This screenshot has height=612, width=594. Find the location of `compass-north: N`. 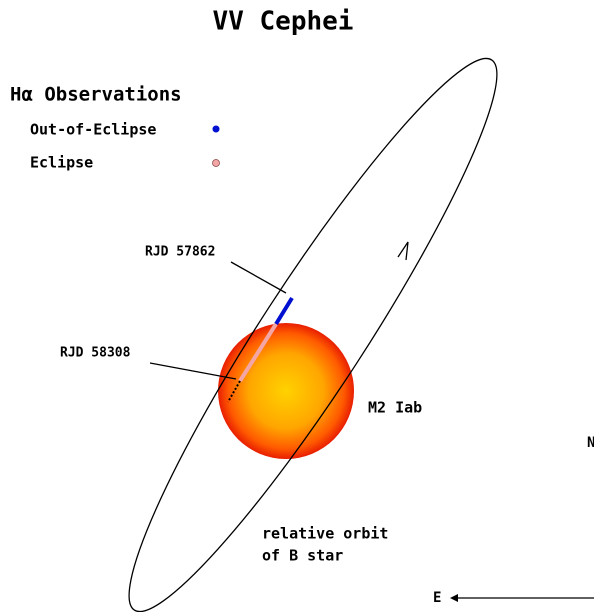

compass-north: N is located at coordinates (590, 443).